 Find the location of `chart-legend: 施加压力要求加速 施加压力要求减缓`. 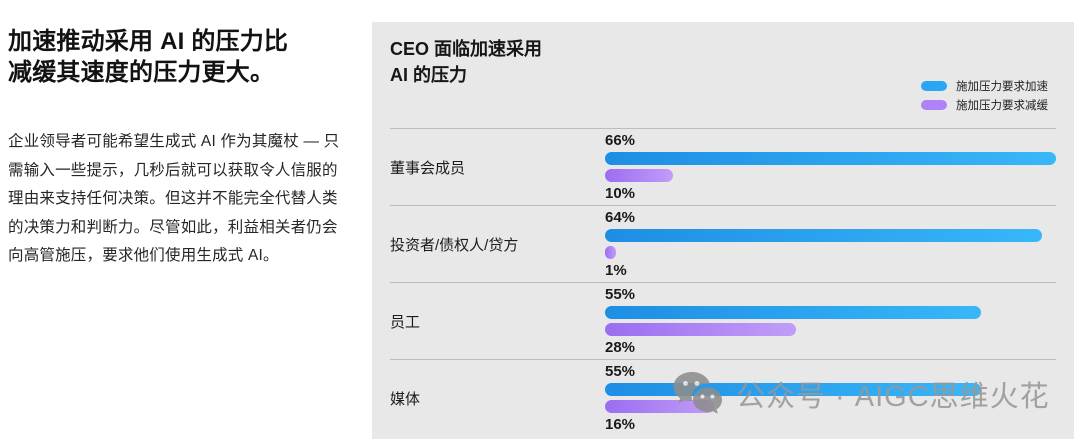

chart-legend: 施加压力要求加速 施加压力要求减缓 is located at coordinates (984, 95).